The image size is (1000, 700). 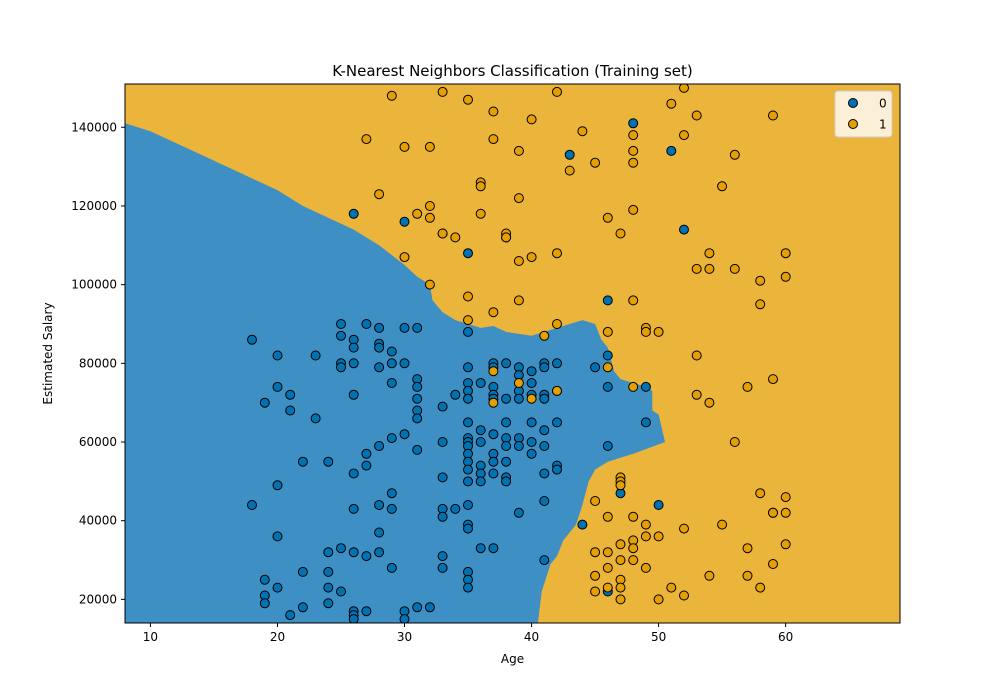 What do you see at coordinates (883, 125) in the screenshot?
I see `legend-label-class-1: 1` at bounding box center [883, 125].